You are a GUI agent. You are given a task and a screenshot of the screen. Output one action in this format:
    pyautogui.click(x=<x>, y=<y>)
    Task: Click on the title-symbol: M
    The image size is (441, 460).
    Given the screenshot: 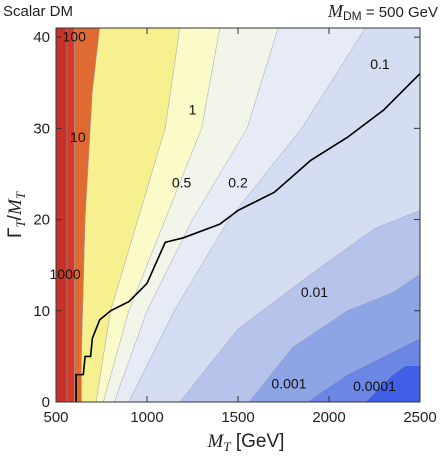 What is the action you would take?
    pyautogui.click(x=335, y=11)
    